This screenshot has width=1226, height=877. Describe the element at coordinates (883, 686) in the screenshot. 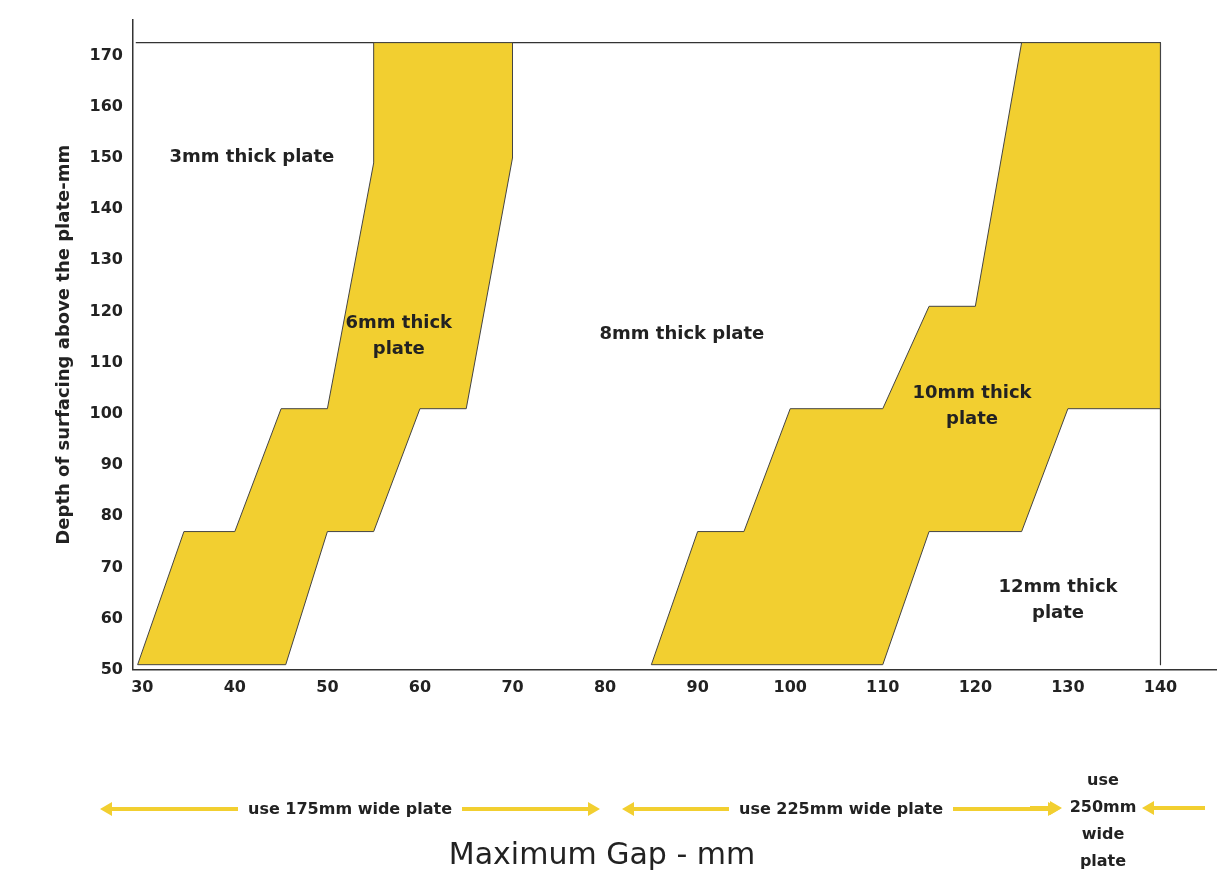

I see `x-tick-label: 110` at that location.